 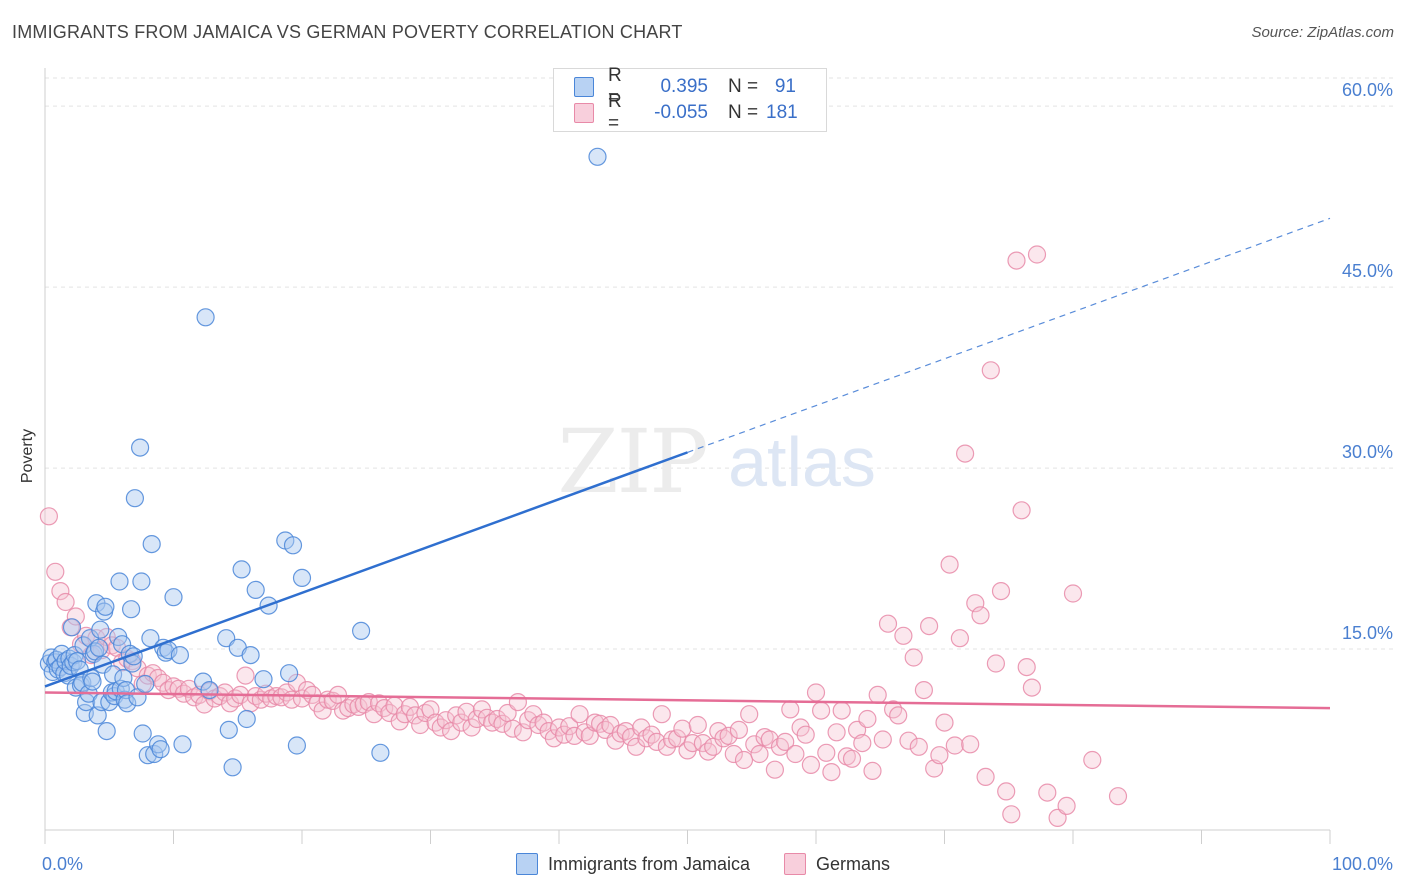 I want to click on y-tick-label: 60.0%, so click(x=1367, y=90).